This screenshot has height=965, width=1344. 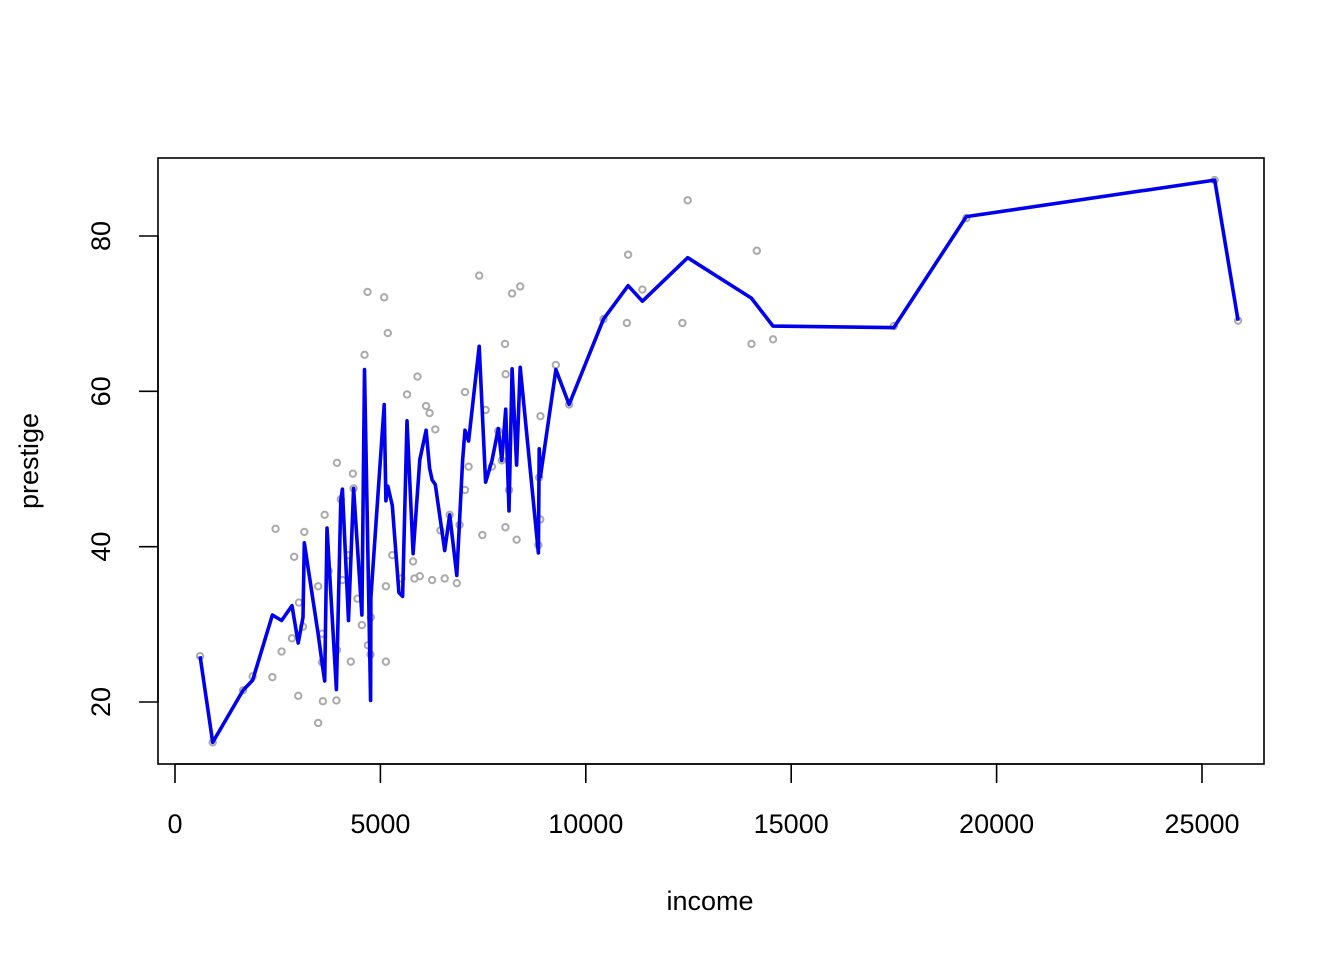 I want to click on x-tick-label: 25000, so click(x=1201, y=824).